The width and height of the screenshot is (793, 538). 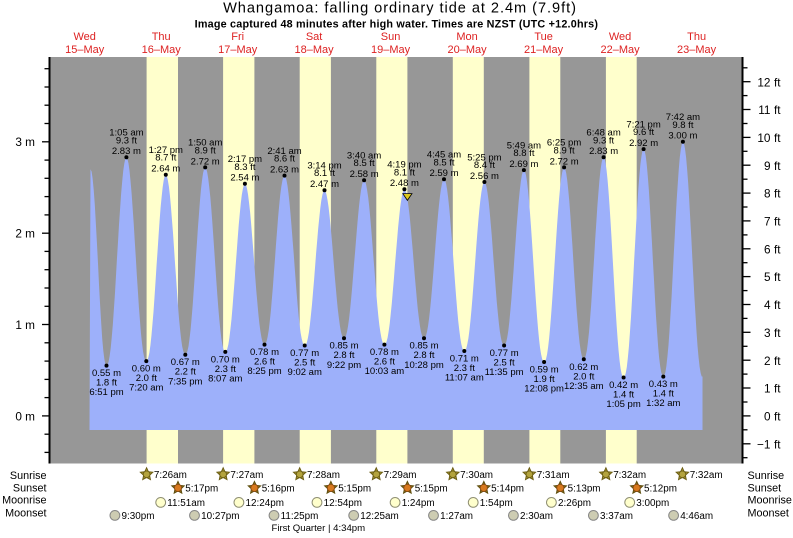 What do you see at coordinates (767, 417) in the screenshot?
I see `svg-text: 0` at bounding box center [767, 417].